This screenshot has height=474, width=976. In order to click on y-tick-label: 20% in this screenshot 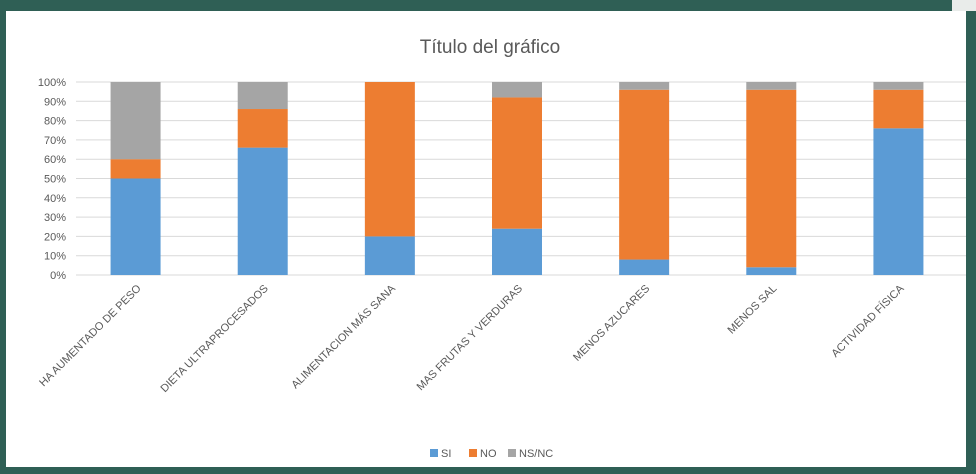, I will do `click(55, 237)`.